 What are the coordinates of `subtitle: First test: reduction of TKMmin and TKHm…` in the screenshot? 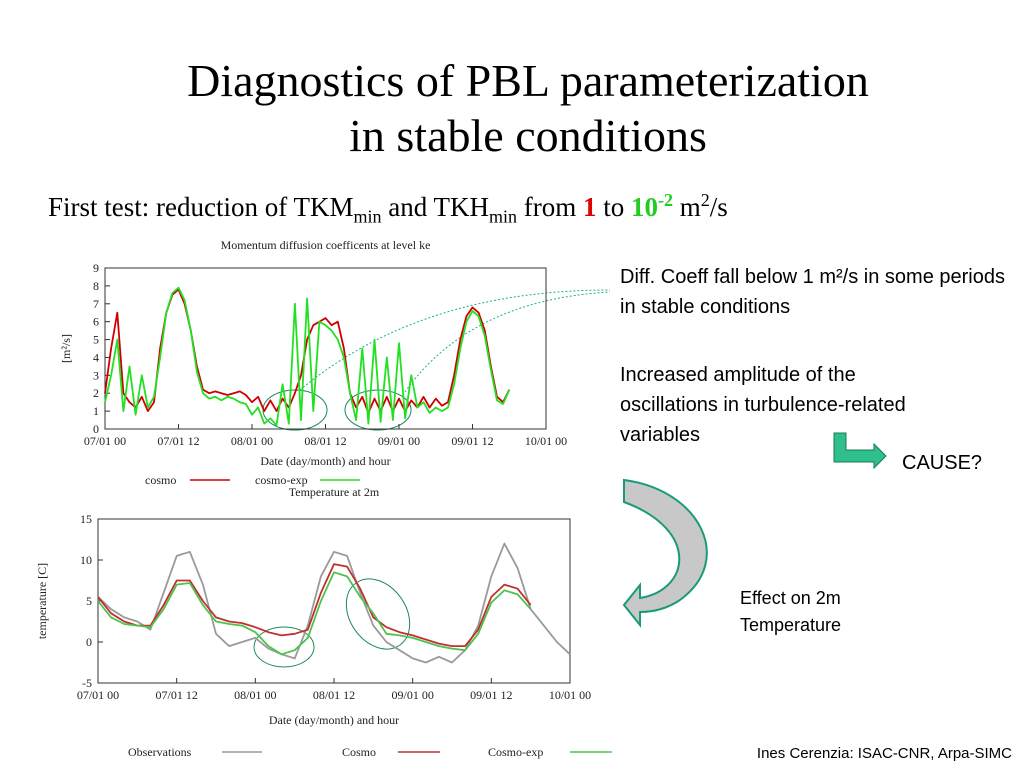 It's located at (388, 208).